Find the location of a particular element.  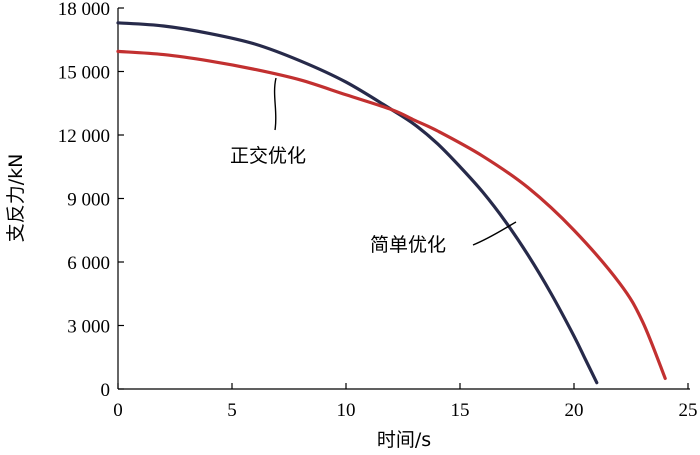

x-ticks: 0 5 10 15 20 25 is located at coordinates (405, 402).